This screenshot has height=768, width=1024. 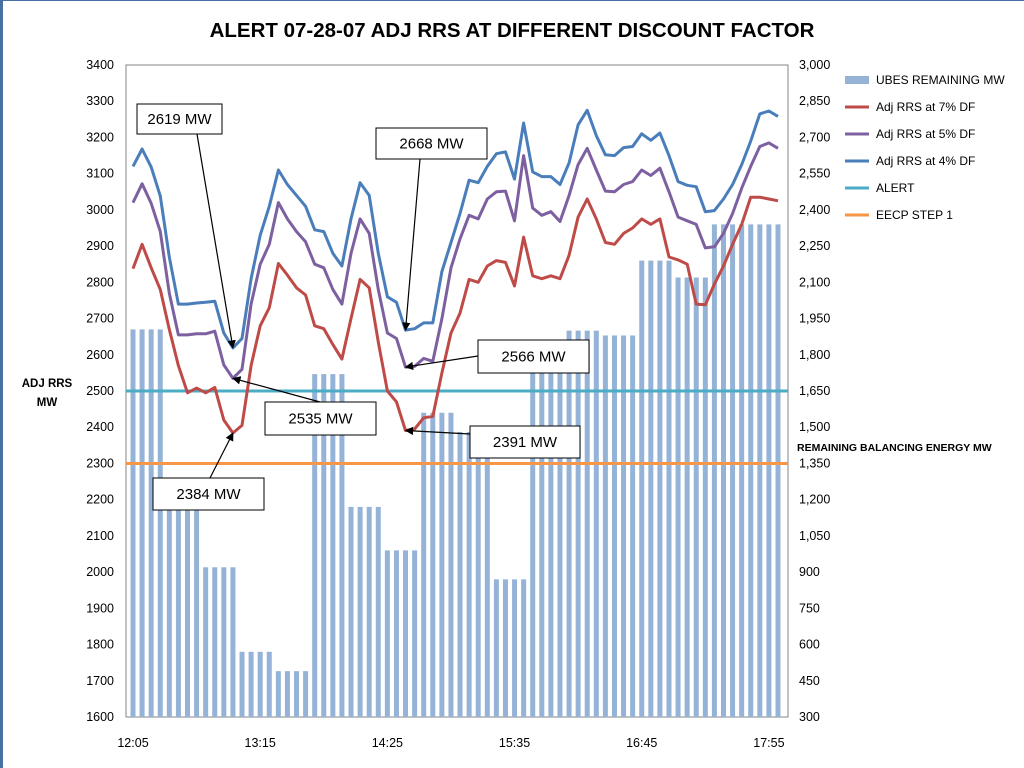 I want to click on x-tick-label: 12:05, so click(x=132, y=743).